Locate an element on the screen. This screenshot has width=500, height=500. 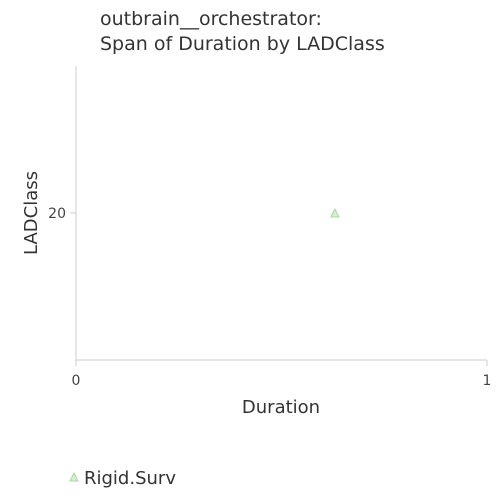
legend-label-rigid-surv: Rigid.Surv is located at coordinates (130, 478).